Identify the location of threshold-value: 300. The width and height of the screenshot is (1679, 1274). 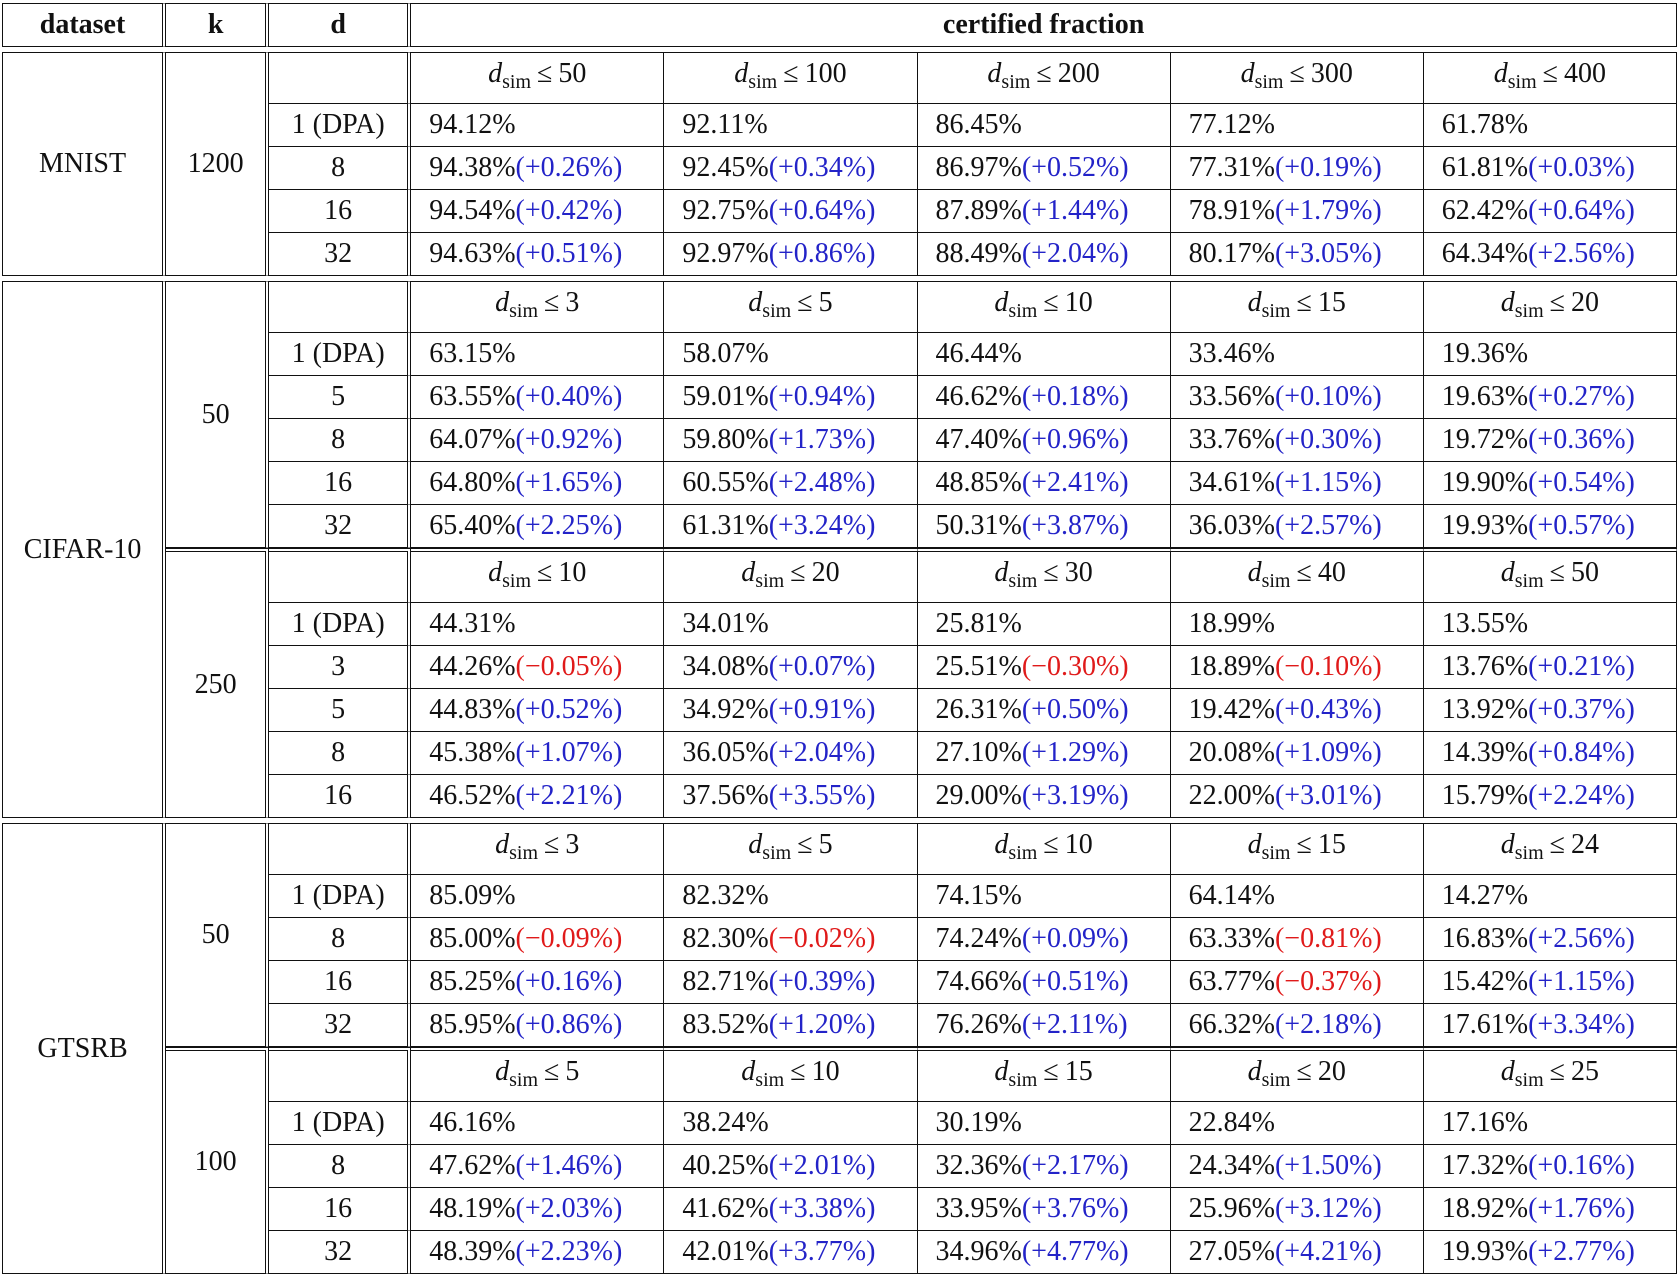
(1331, 73).